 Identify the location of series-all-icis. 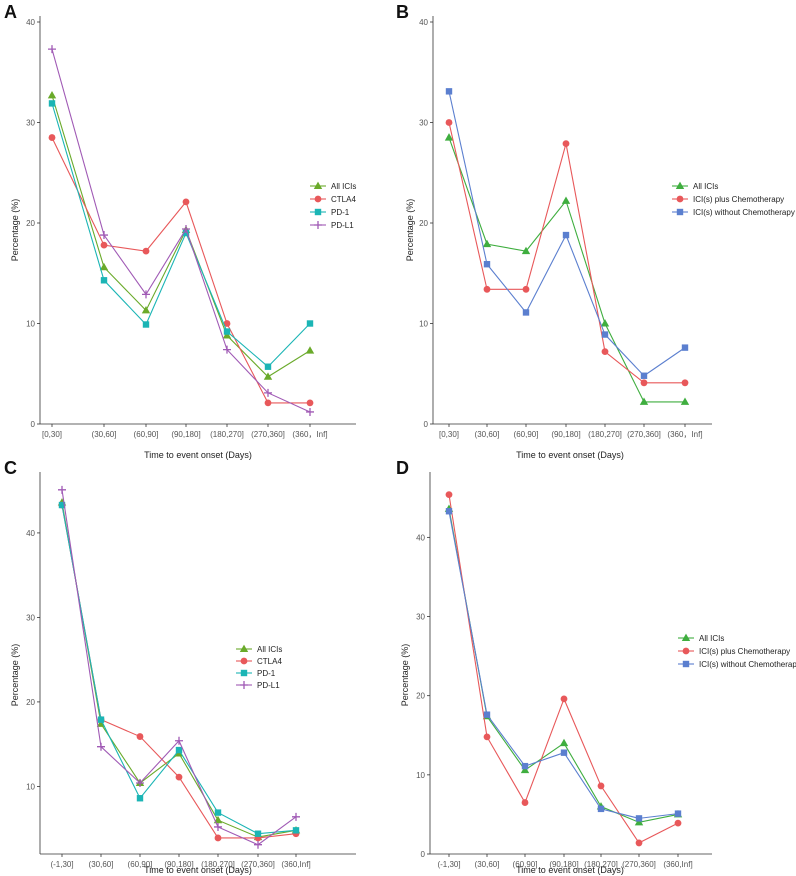
(563, 665).